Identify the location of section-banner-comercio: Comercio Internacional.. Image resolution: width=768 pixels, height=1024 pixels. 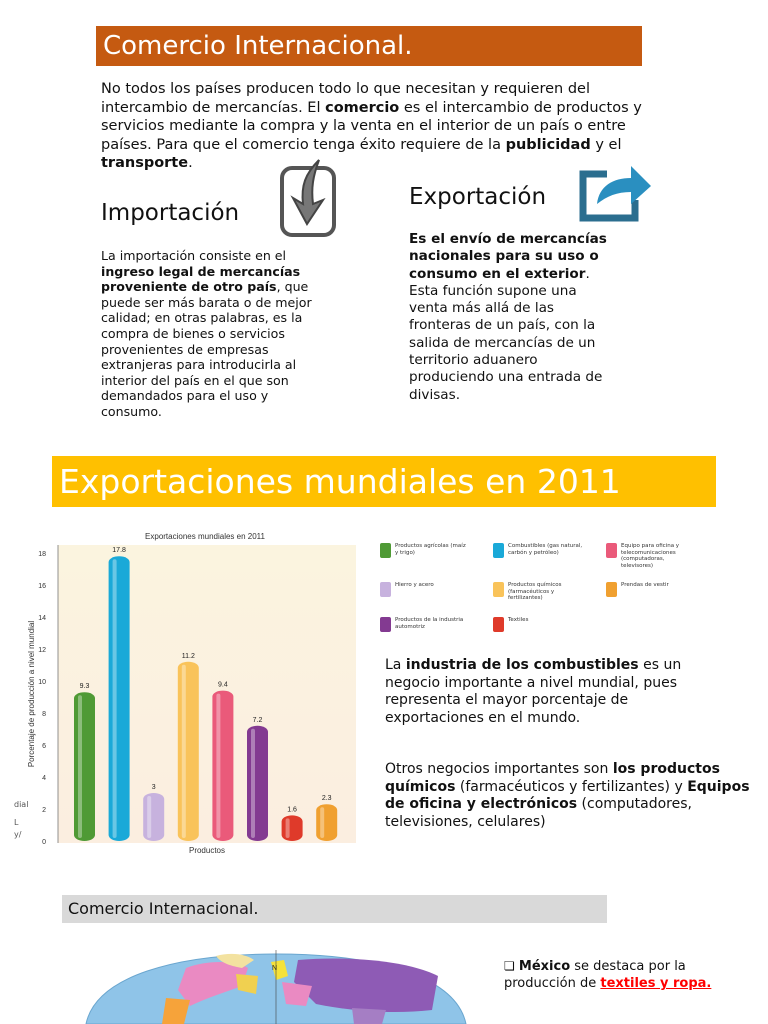
(369, 46).